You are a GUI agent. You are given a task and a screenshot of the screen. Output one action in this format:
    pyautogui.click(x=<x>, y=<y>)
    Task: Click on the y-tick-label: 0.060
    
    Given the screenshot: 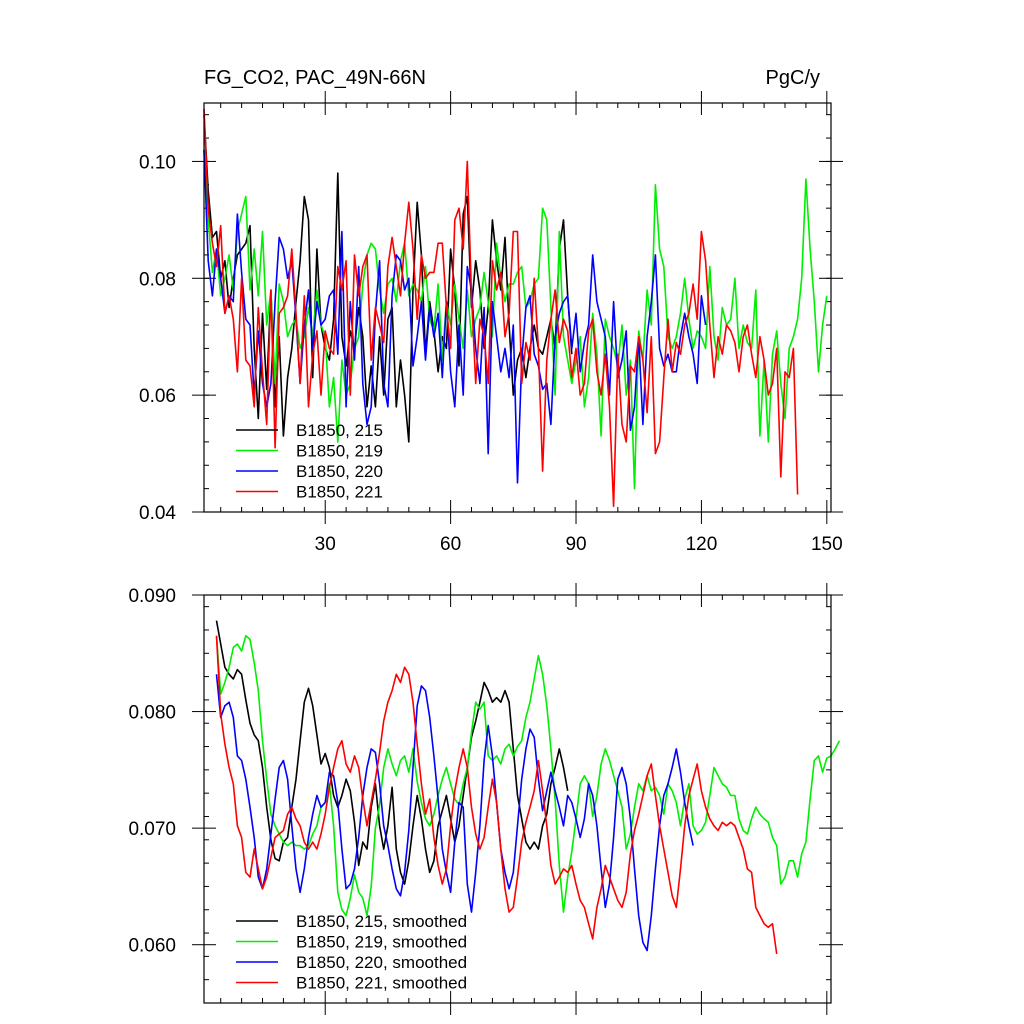 What is the action you would take?
    pyautogui.click(x=152, y=946)
    